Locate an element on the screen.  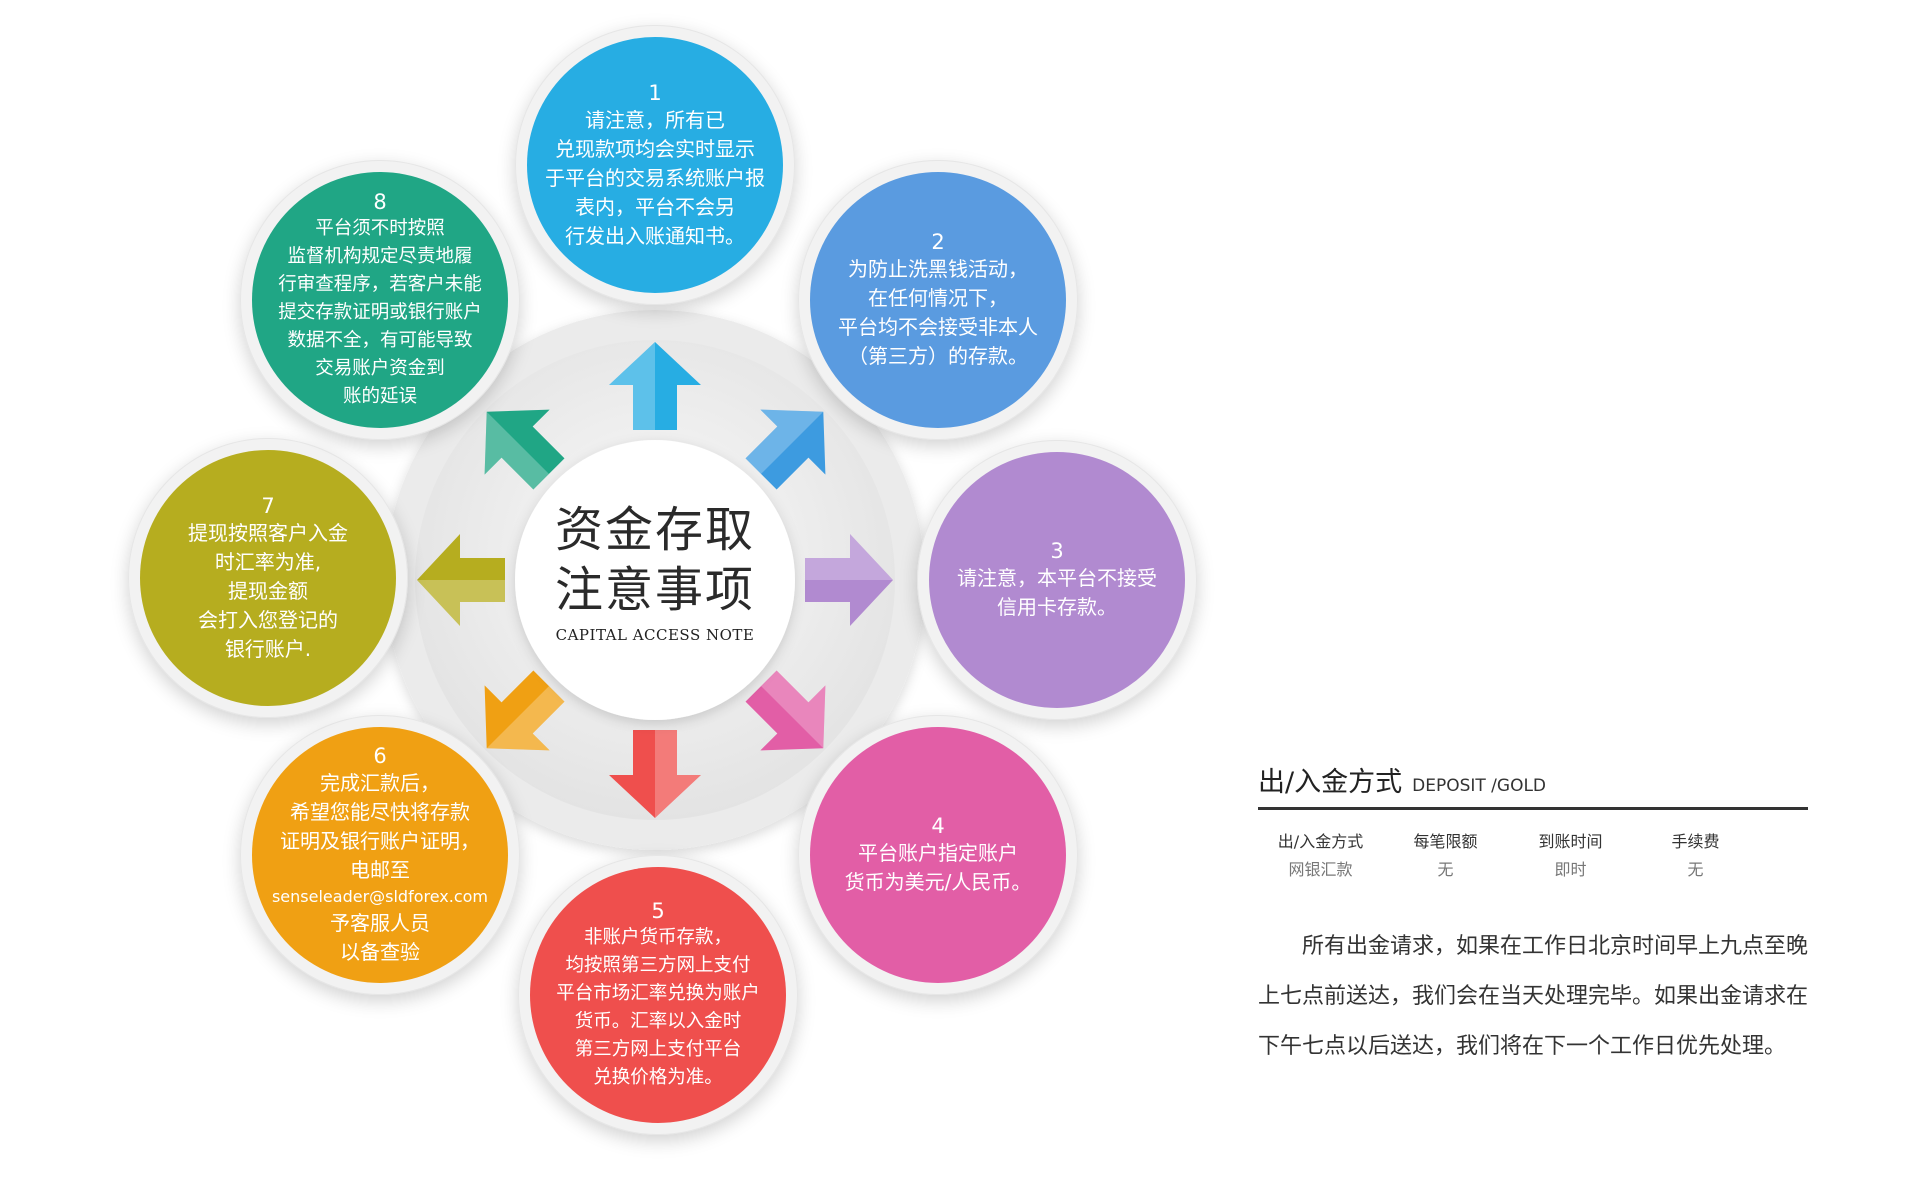
table-cell: 网银汇款 is located at coordinates (1320, 869).